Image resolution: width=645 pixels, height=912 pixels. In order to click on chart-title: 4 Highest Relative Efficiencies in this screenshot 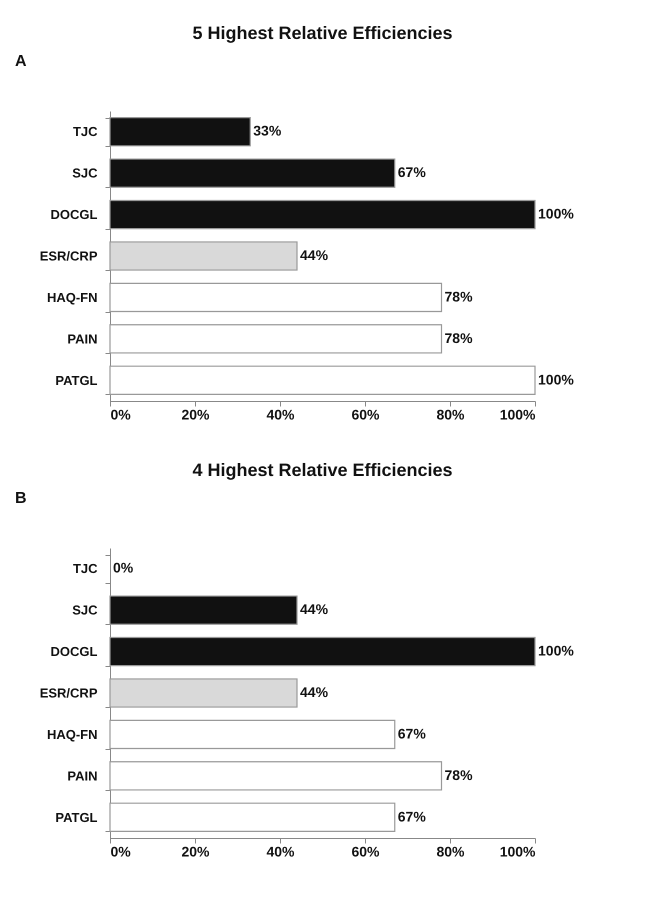, I will do `click(322, 470)`.